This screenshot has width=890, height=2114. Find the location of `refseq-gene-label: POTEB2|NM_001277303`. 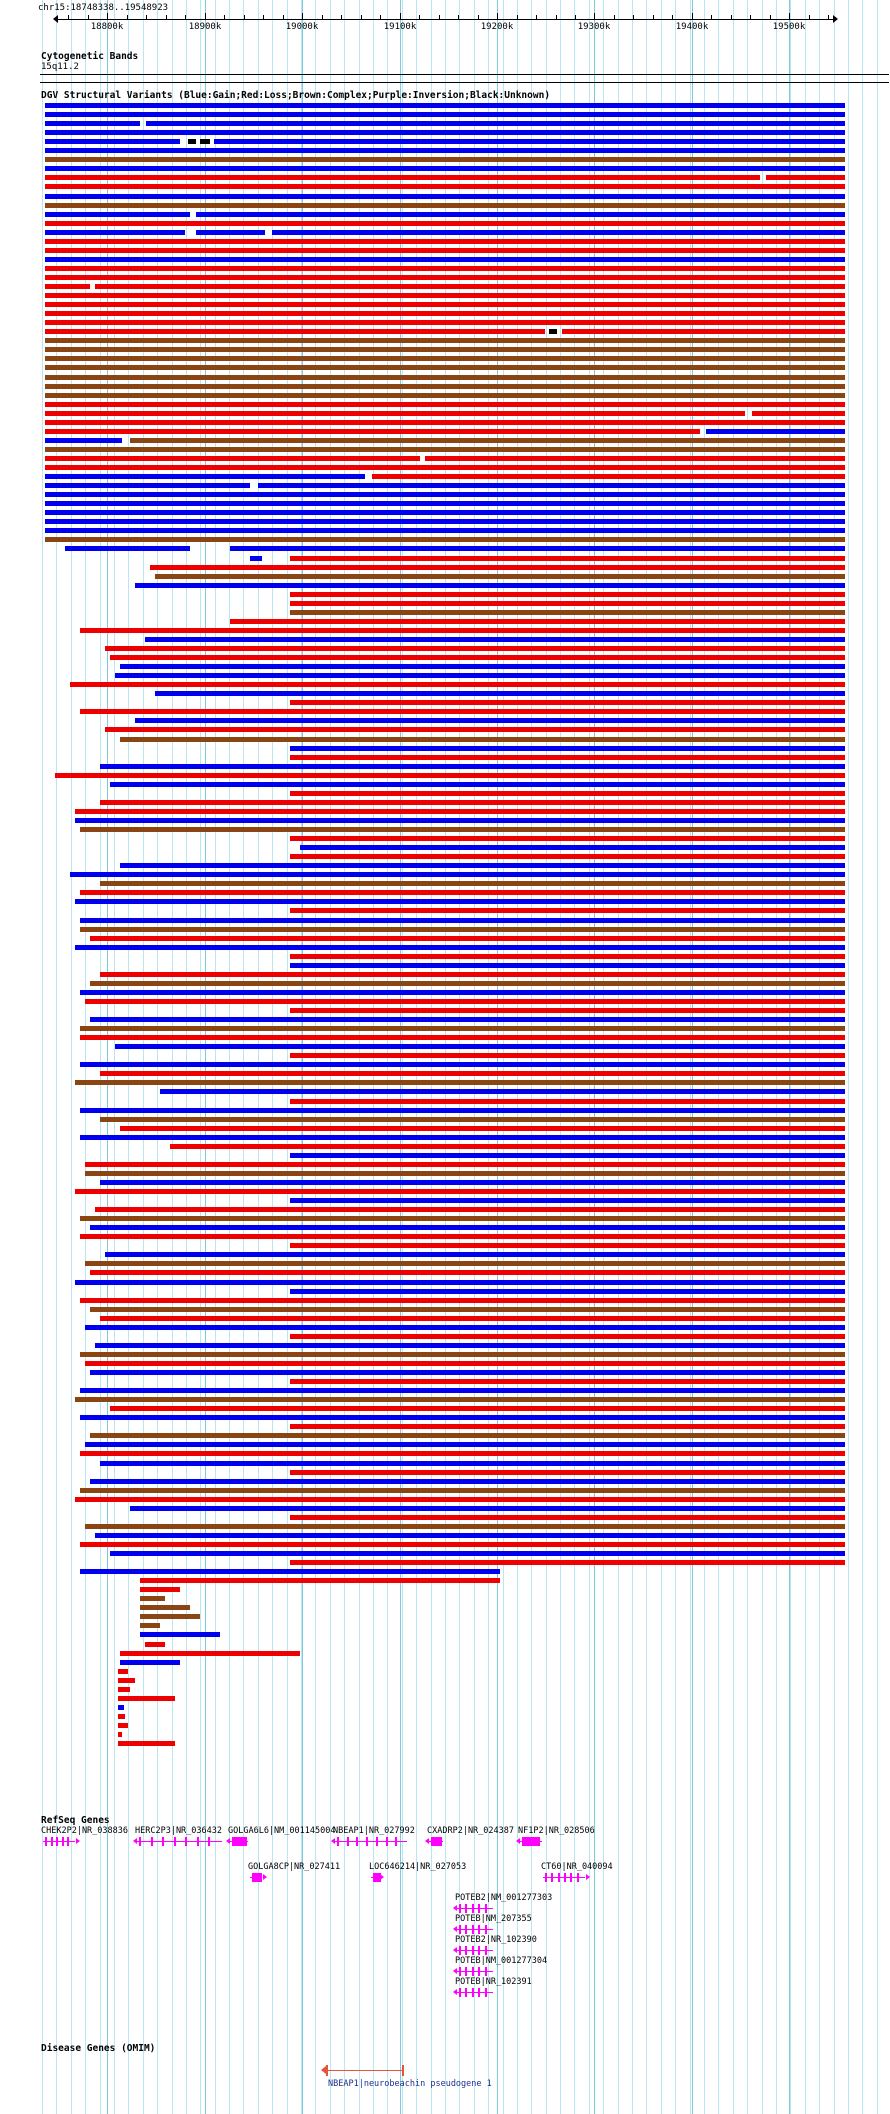

refseq-gene-label: POTEB2|NM_001277303 is located at coordinates (504, 1898).